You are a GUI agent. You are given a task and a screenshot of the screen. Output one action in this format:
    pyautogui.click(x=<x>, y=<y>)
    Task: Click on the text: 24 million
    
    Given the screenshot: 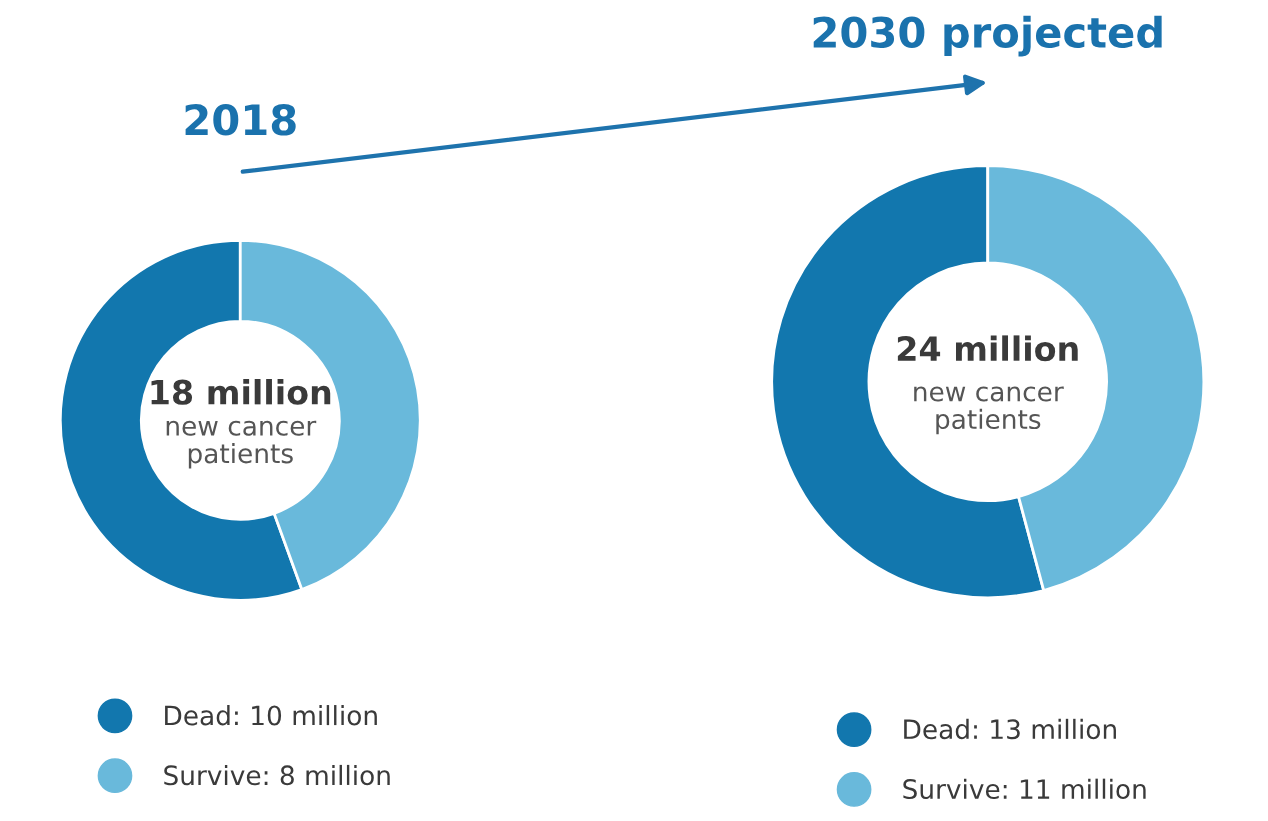 What is the action you would take?
    pyautogui.click(x=987, y=348)
    